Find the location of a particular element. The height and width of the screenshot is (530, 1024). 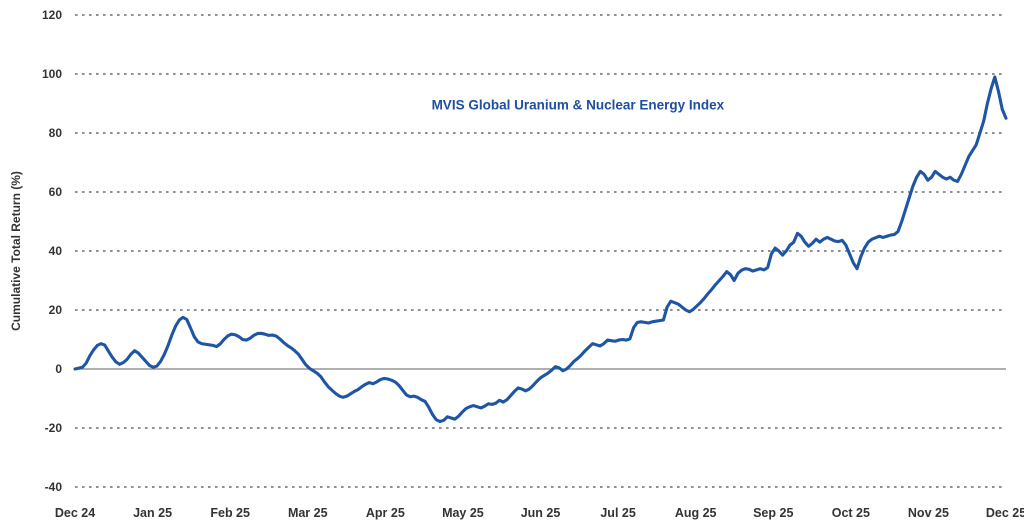

x-tick-label: Sep 25 is located at coordinates (773, 513).